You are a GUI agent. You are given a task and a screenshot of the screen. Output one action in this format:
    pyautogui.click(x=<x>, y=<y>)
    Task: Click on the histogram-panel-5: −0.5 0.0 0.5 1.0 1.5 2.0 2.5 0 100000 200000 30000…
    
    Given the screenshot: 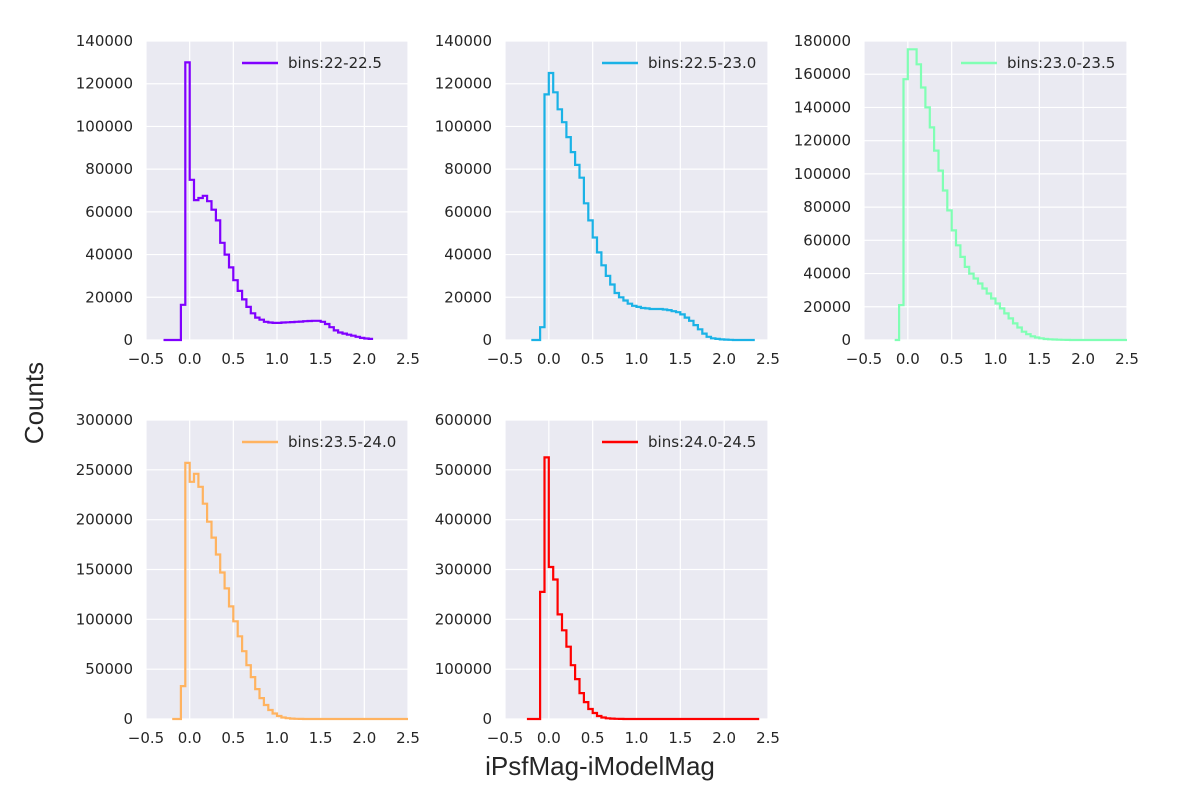 What is the action you would take?
    pyautogui.click(x=607, y=579)
    